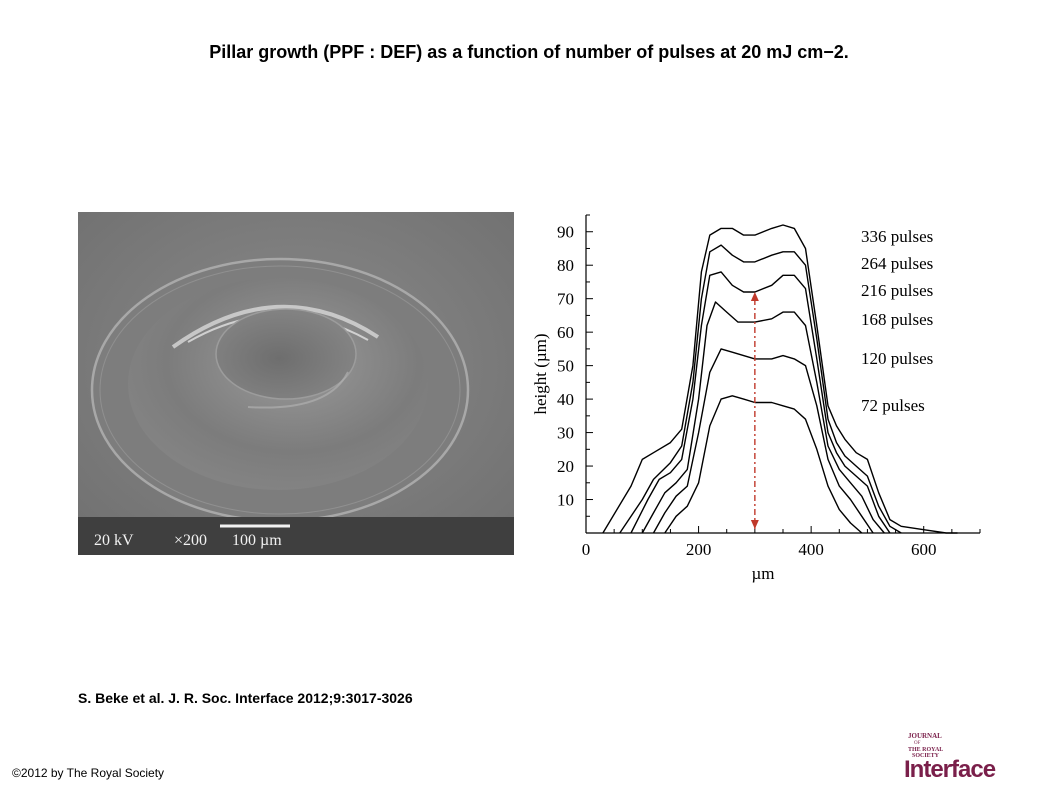  I want to click on x-axis-label: µm, so click(762, 573).